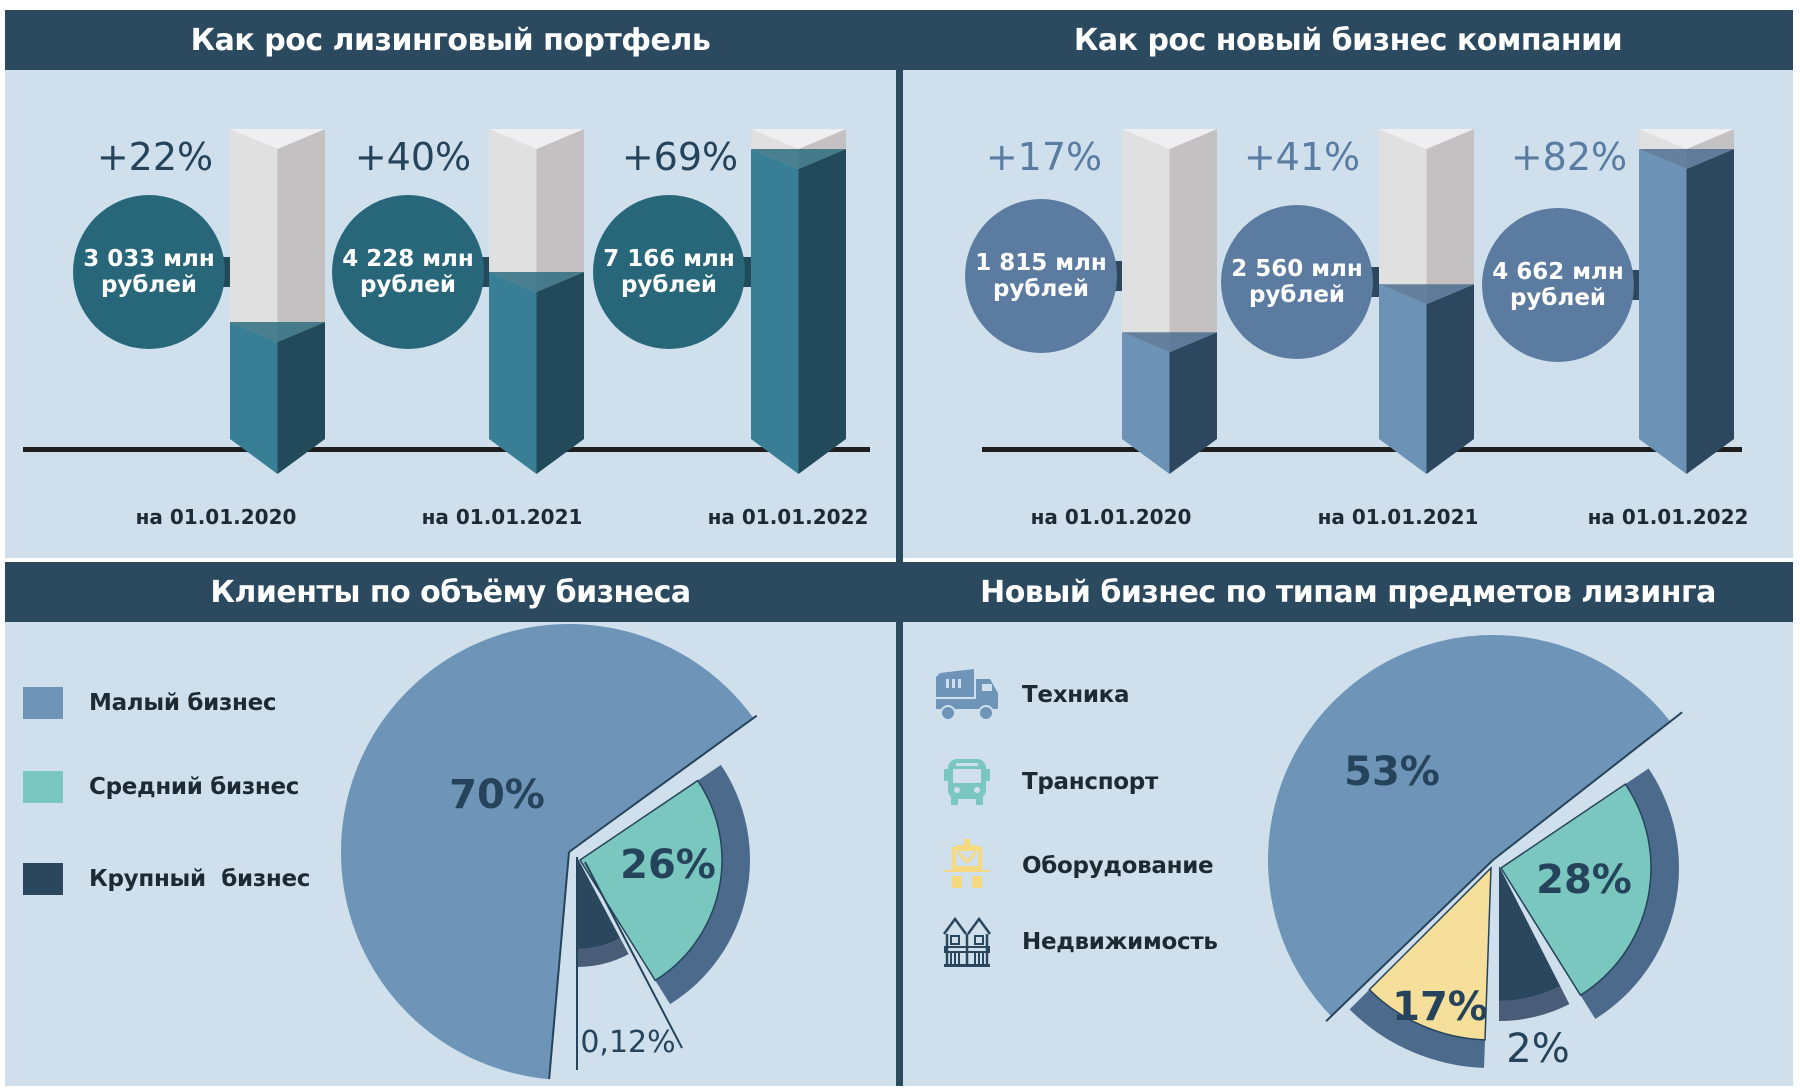 The height and width of the screenshot is (1091, 1800). I want to click on pie-label-equipment: 17%, so click(1440, 1007).